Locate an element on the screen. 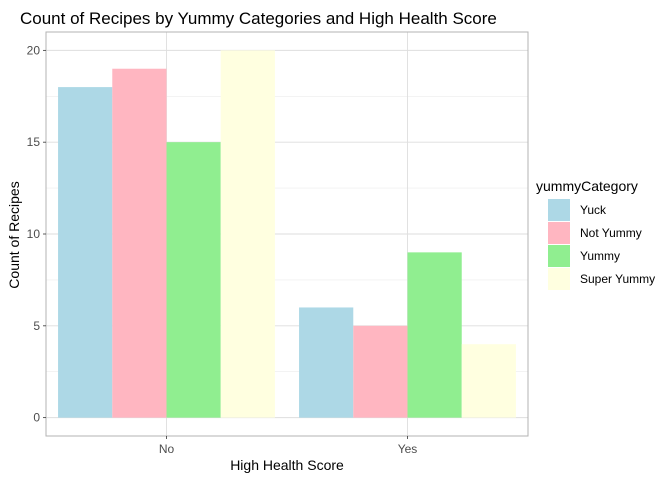  bar-yes-yummy is located at coordinates (434, 335).